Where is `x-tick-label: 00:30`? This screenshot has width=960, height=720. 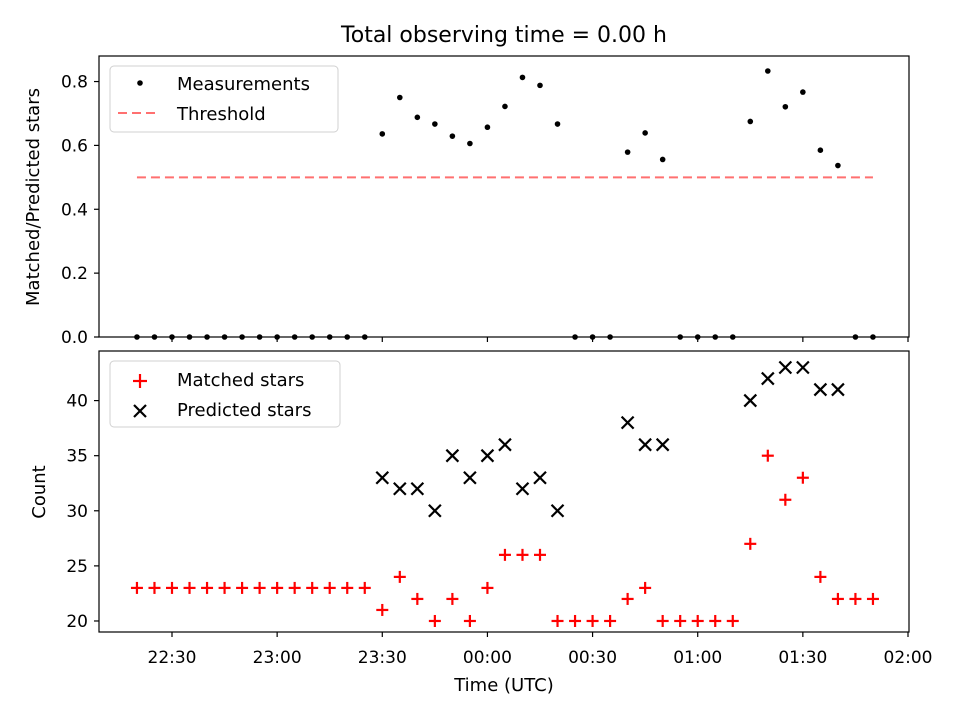 x-tick-label: 00:30 is located at coordinates (592, 658).